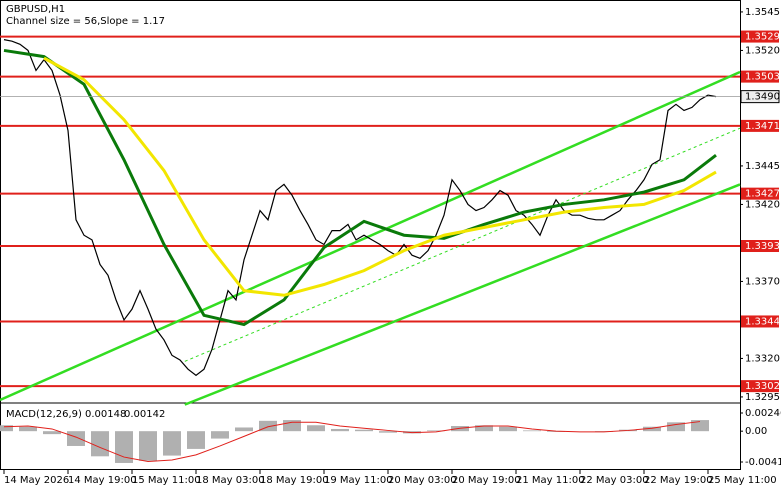  What do you see at coordinates (35, 9) in the screenshot?
I see `chart-title: GBPUSD,H1` at bounding box center [35, 9].